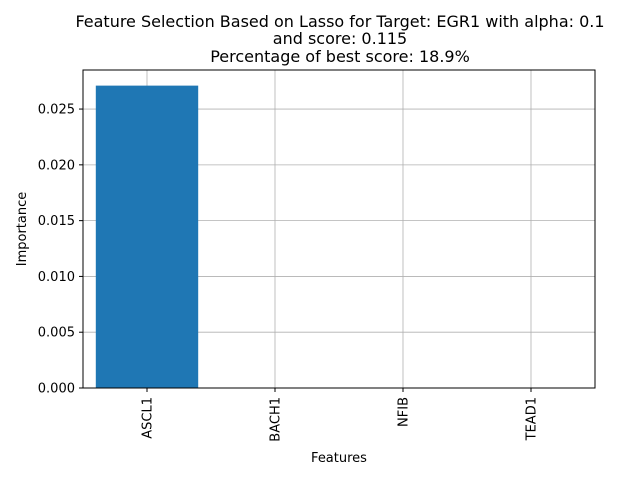  Describe the element at coordinates (404, 412) in the screenshot. I see `x-tick-label: NFIB` at that location.